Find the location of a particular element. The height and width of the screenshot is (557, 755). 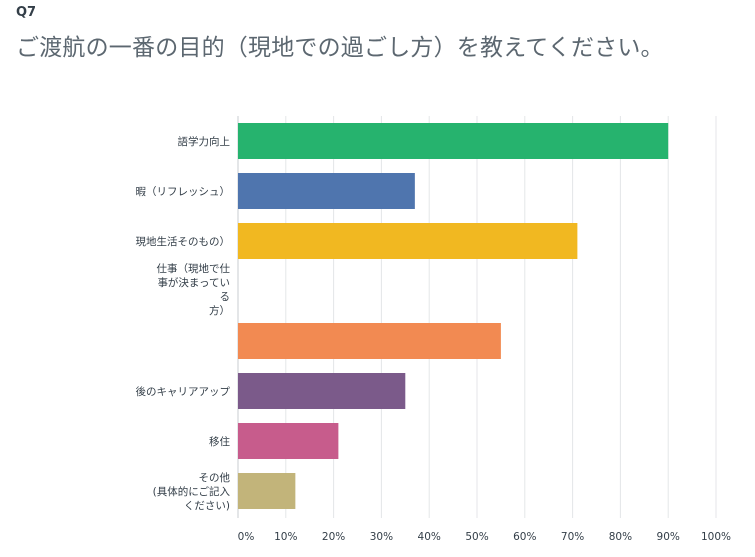

category-label: 後のキャリアアップ is located at coordinates (183, 391).